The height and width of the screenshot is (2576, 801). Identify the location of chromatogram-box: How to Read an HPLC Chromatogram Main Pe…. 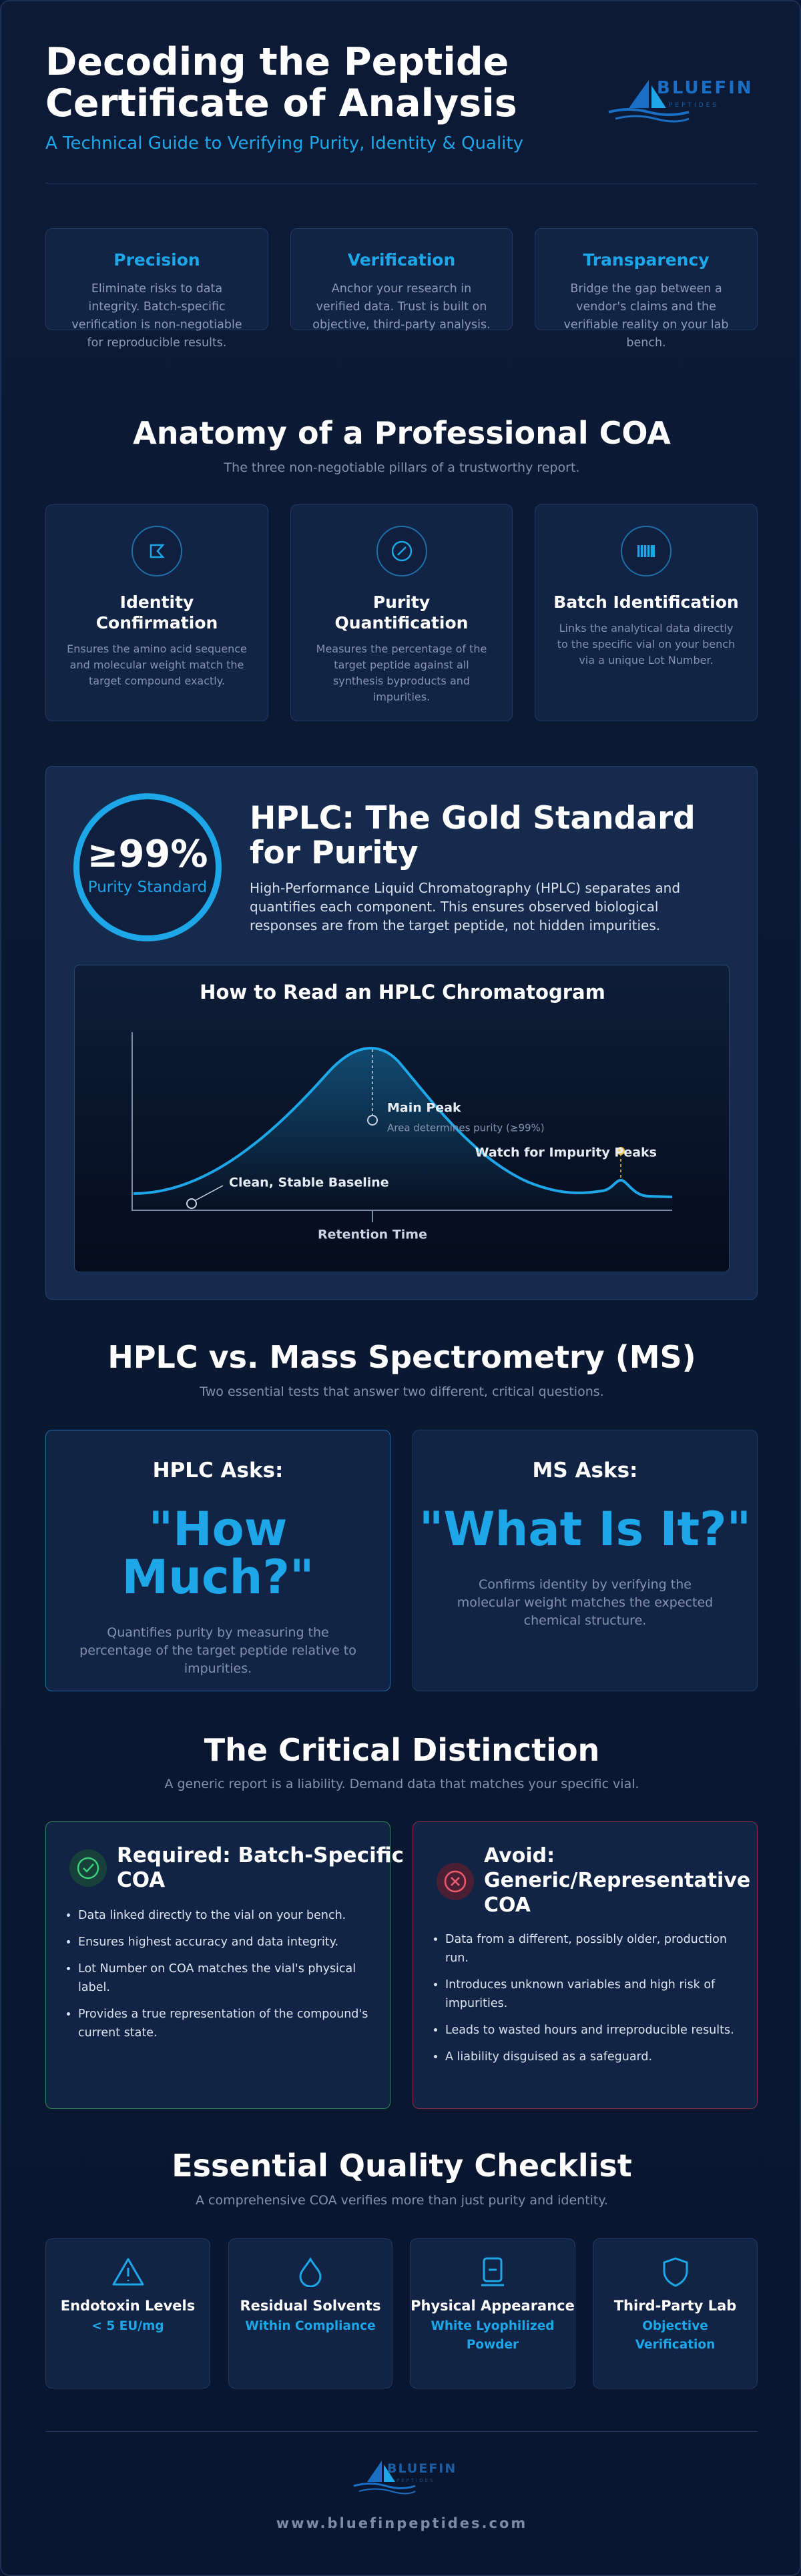
(402, 1118).